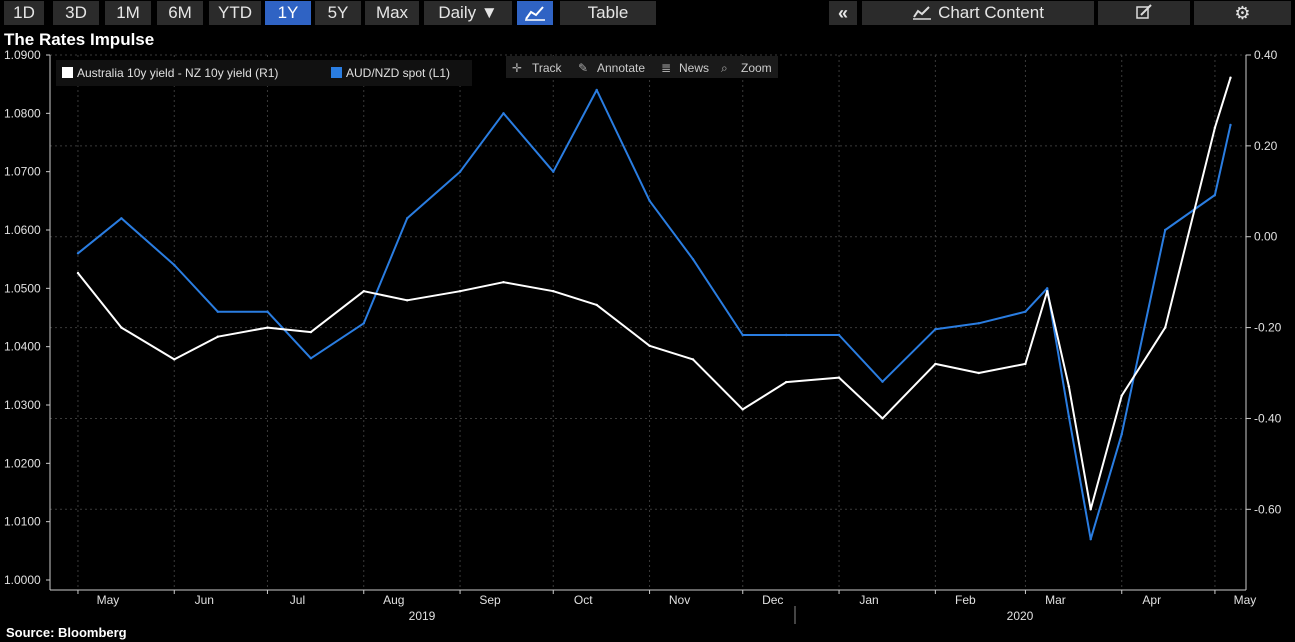 The width and height of the screenshot is (1295, 642). What do you see at coordinates (583, 68) in the screenshot?
I see `pencil-icon: ✎` at bounding box center [583, 68].